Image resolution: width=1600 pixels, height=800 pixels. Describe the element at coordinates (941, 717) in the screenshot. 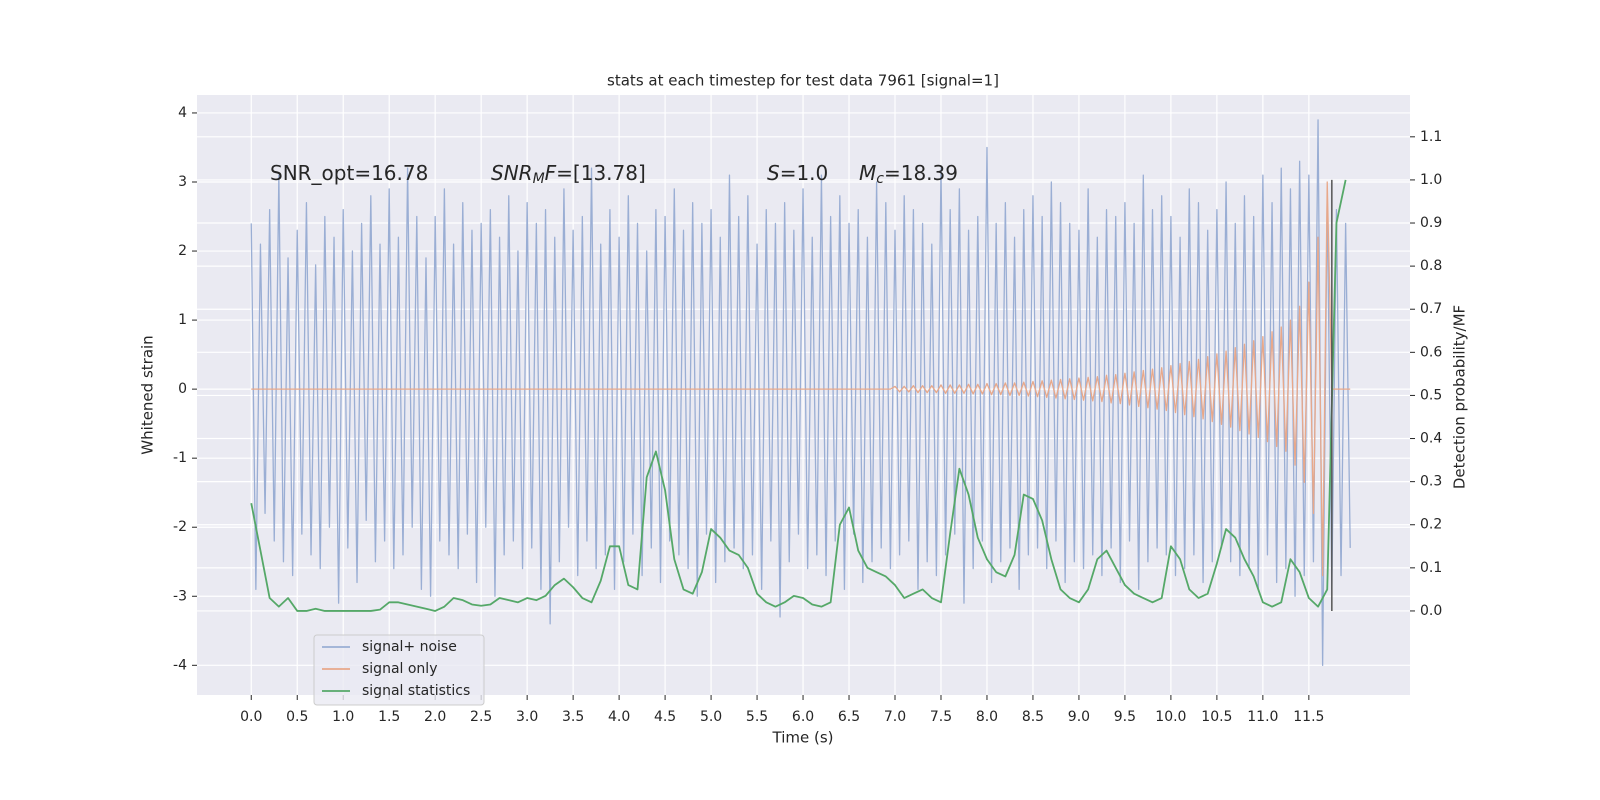

I see `x-tick-label: 7.5` at that location.